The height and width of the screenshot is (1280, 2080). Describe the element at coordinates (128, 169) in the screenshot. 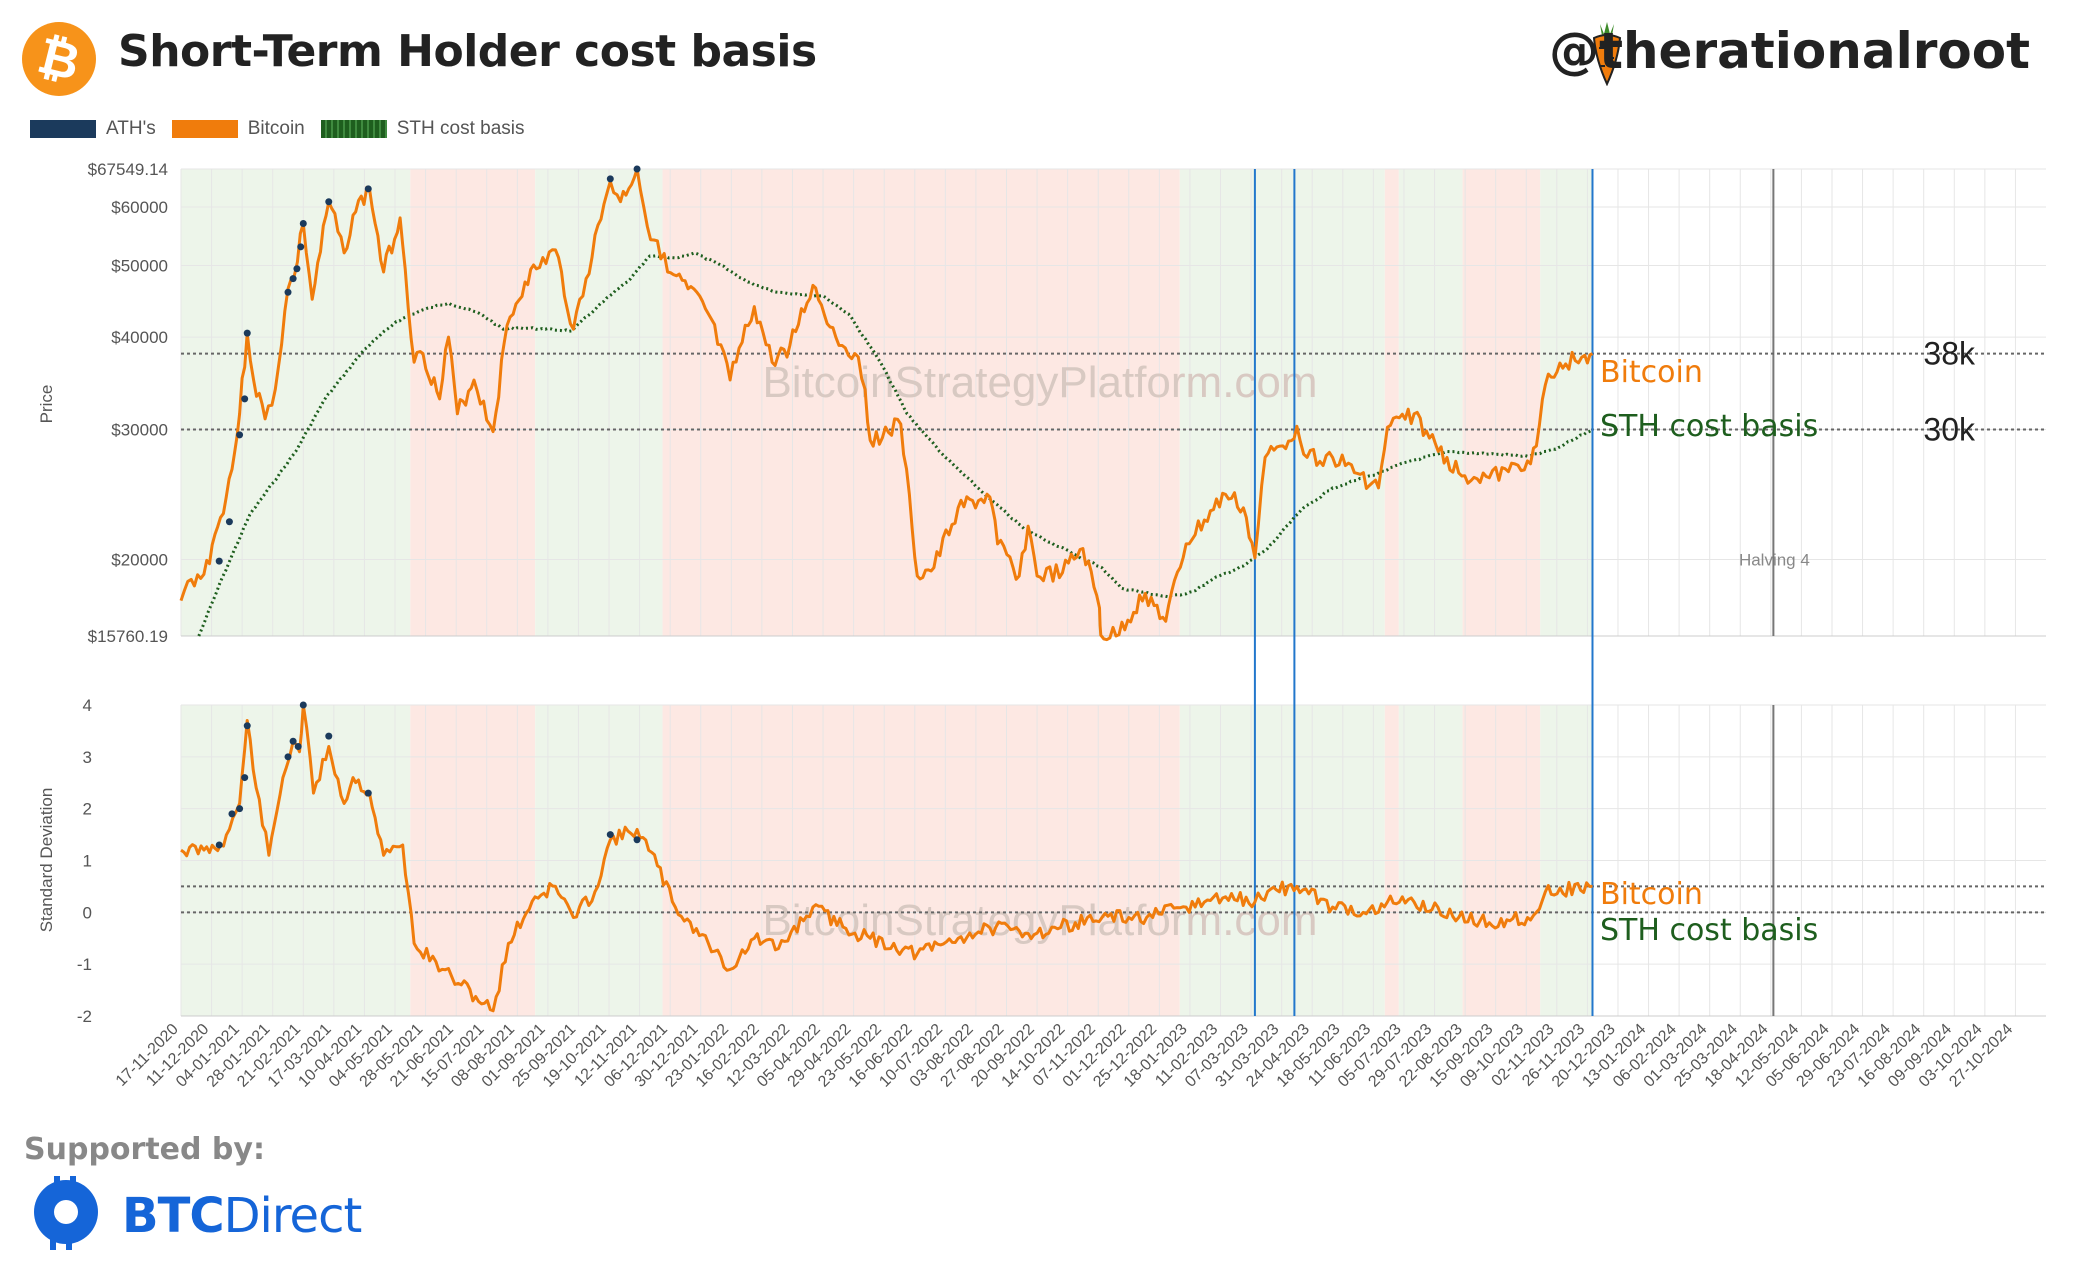

I see `price-y-tick: $67549.14` at that location.